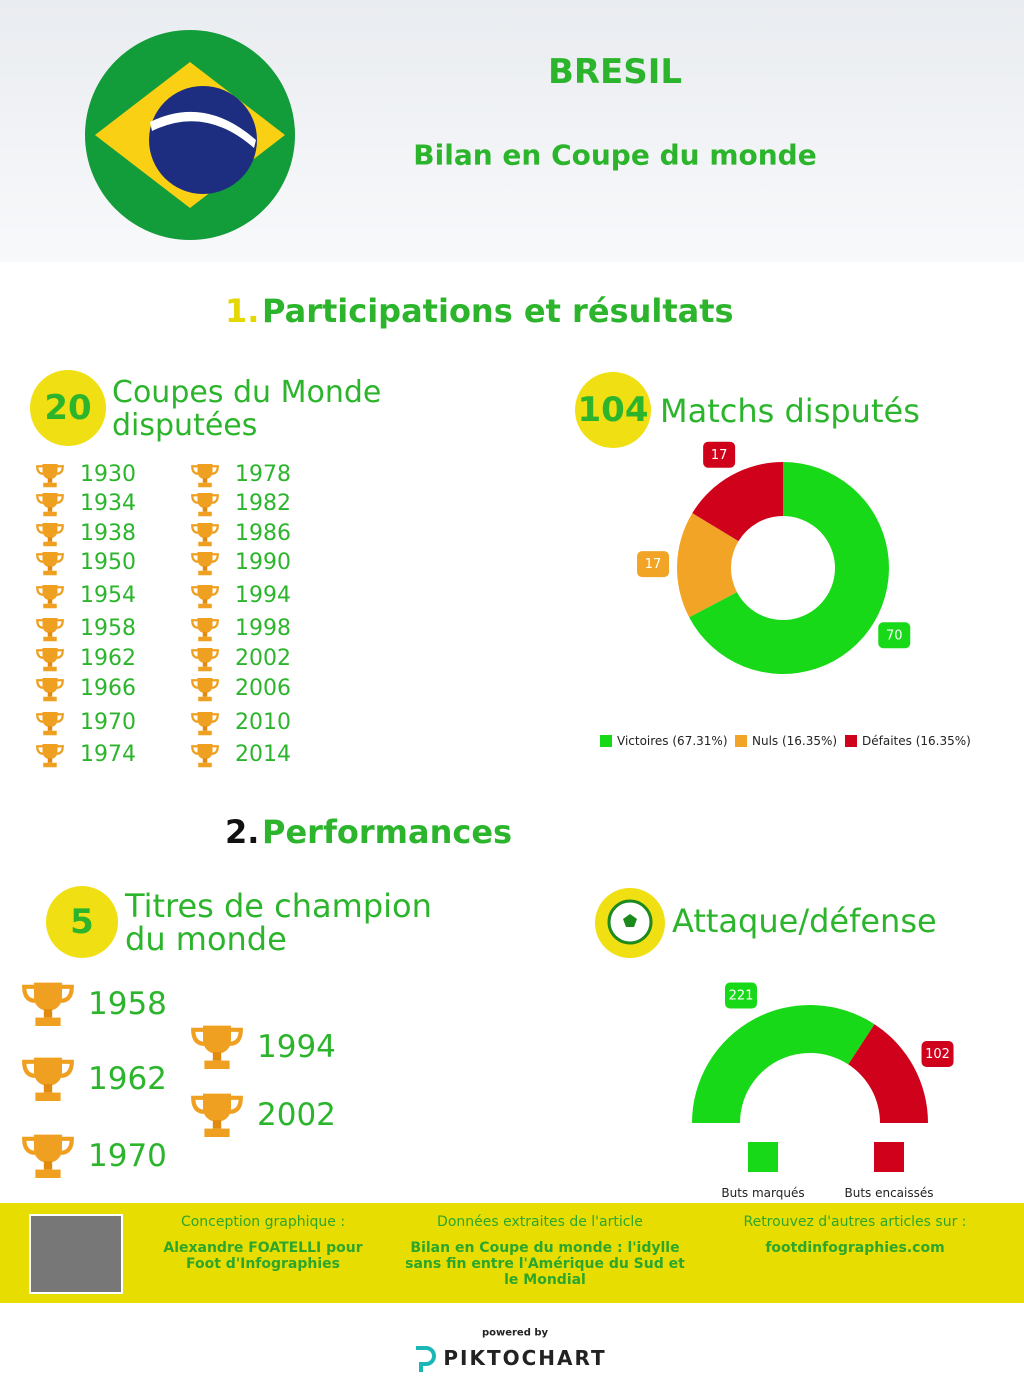  I want to click on year: 1978, so click(263, 474).